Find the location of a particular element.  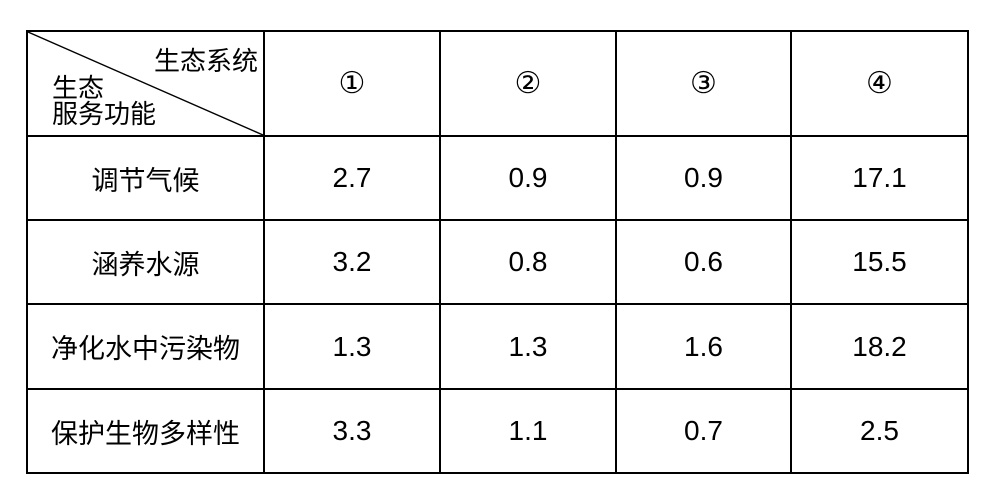

table-cell: 15.5 is located at coordinates (879, 262).